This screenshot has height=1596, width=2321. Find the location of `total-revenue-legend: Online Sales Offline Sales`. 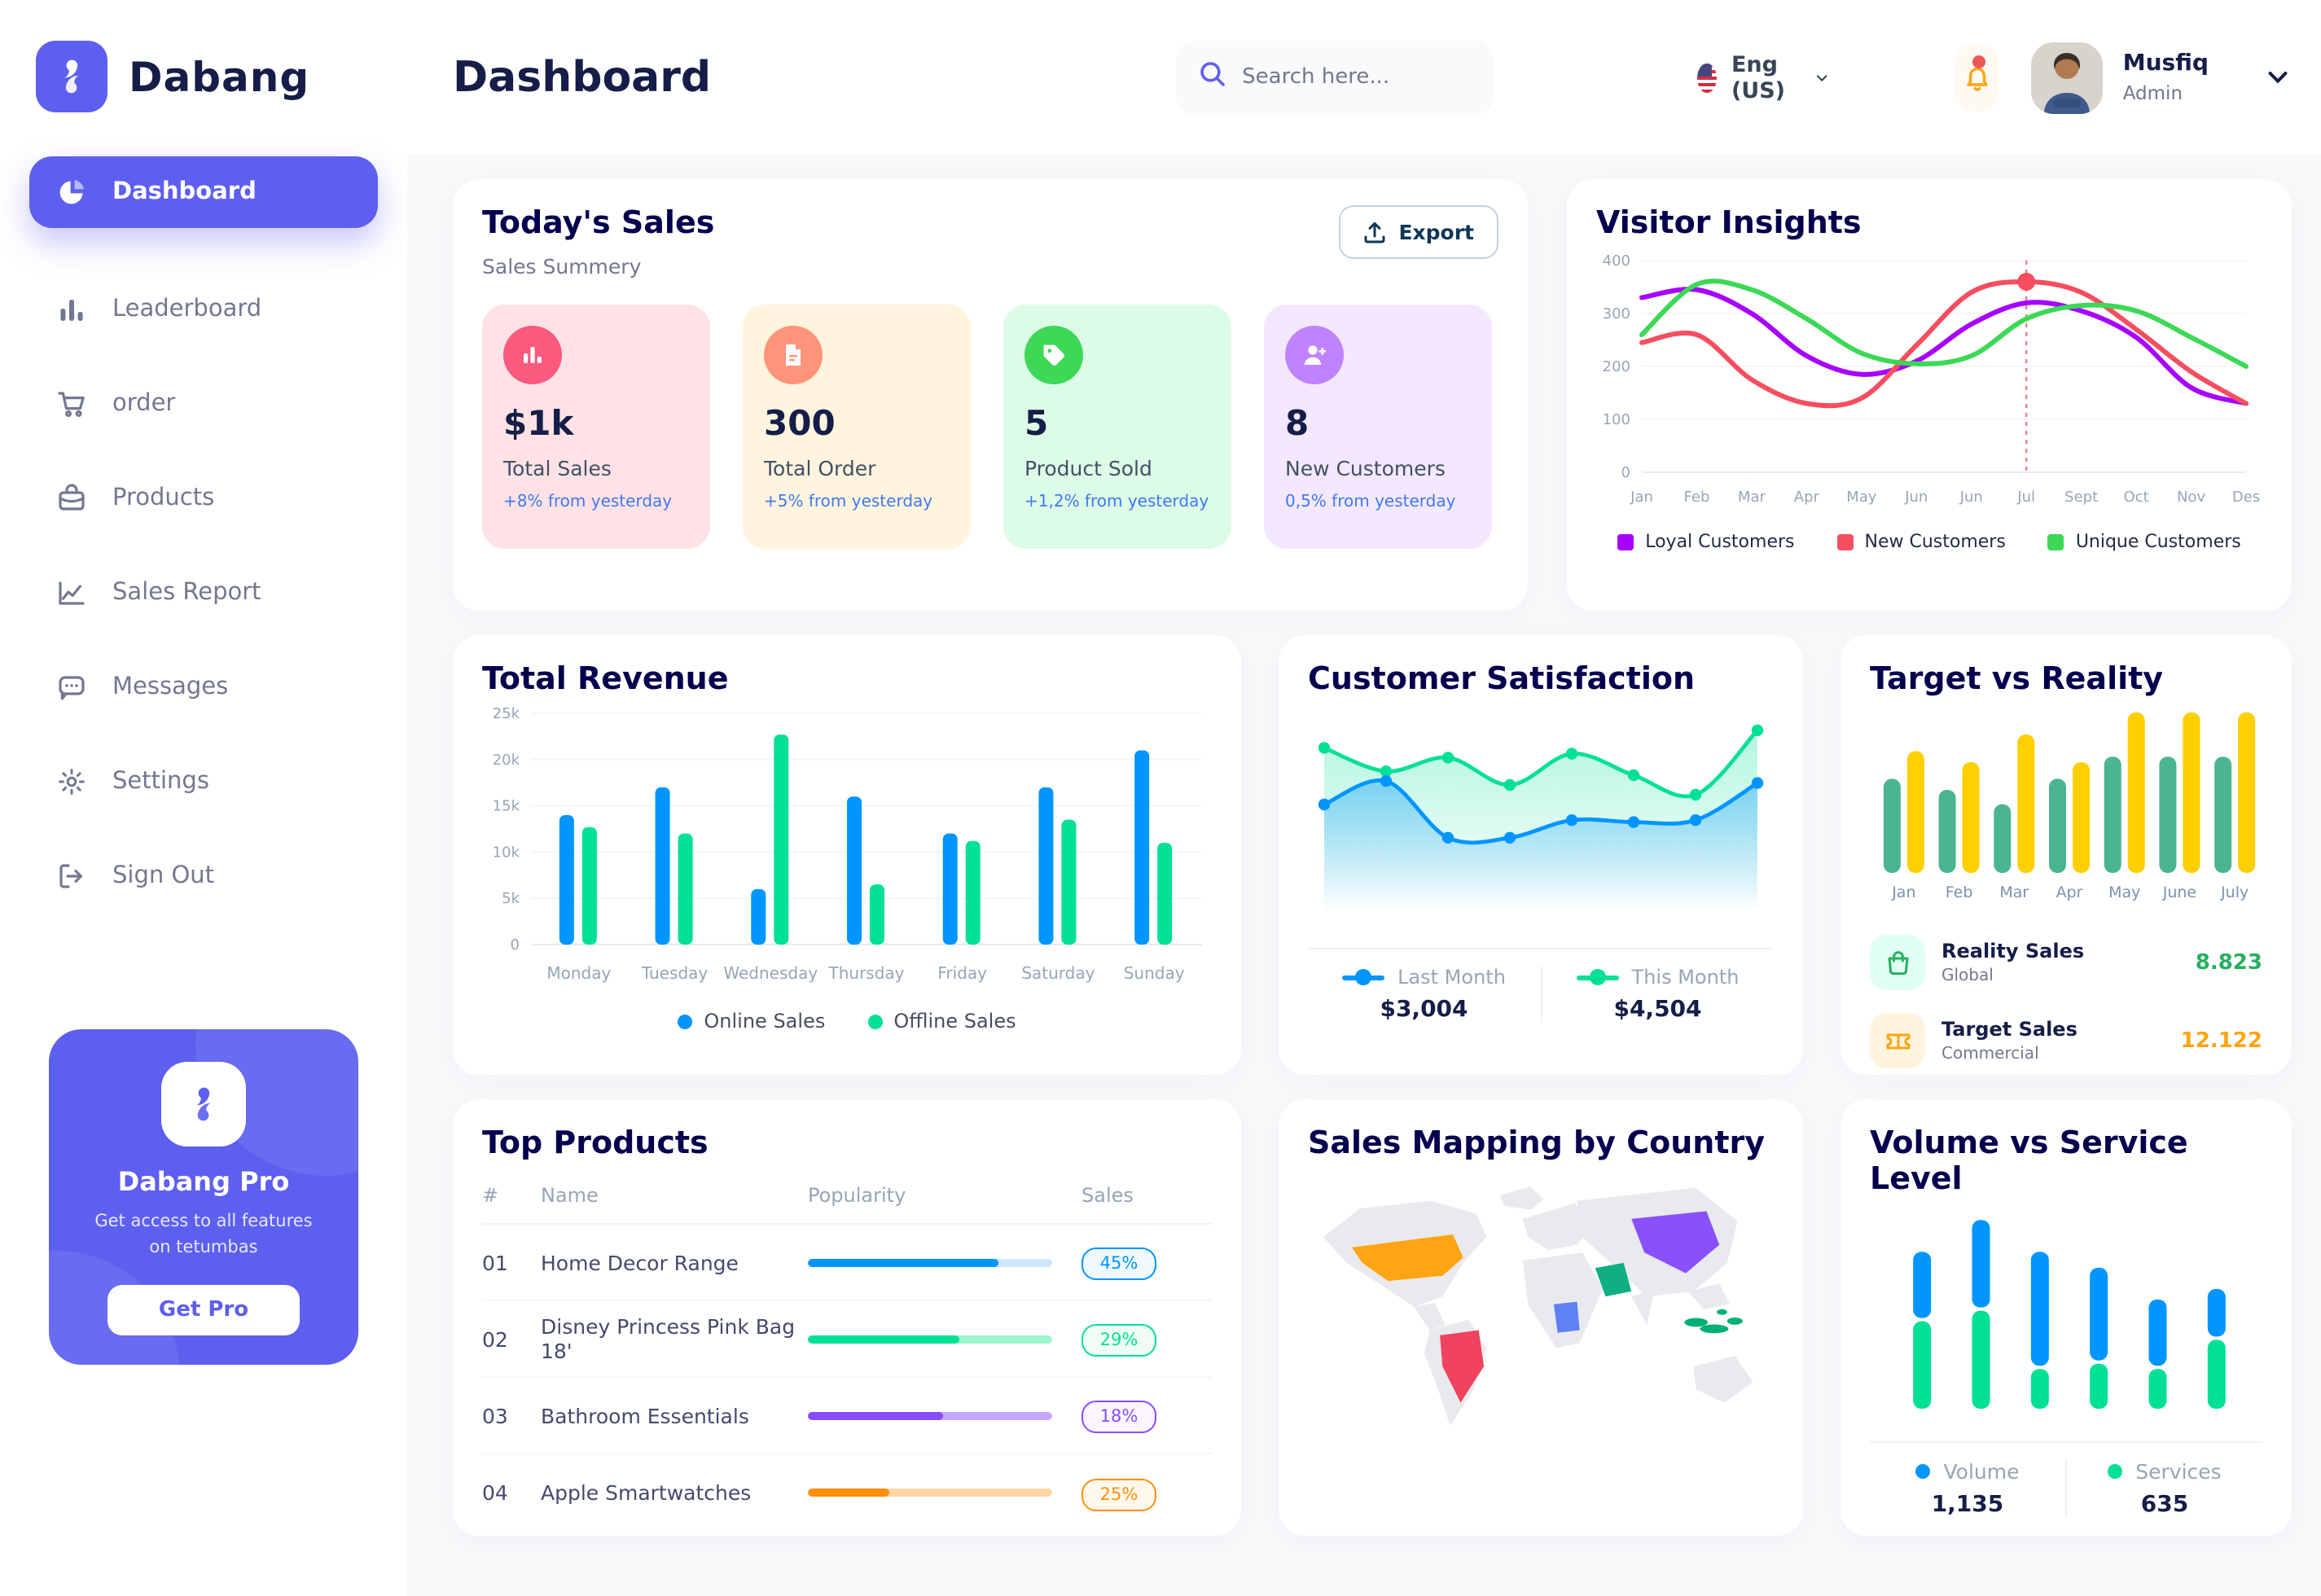

total-revenue-legend: Online Sales Offline Sales is located at coordinates (847, 1022).